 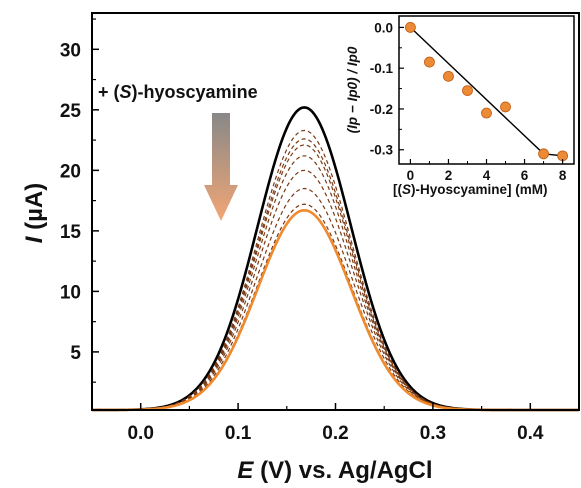 What do you see at coordinates (382, 68) in the screenshot?
I see `inset-y-tick-label: -0.1` at bounding box center [382, 68].